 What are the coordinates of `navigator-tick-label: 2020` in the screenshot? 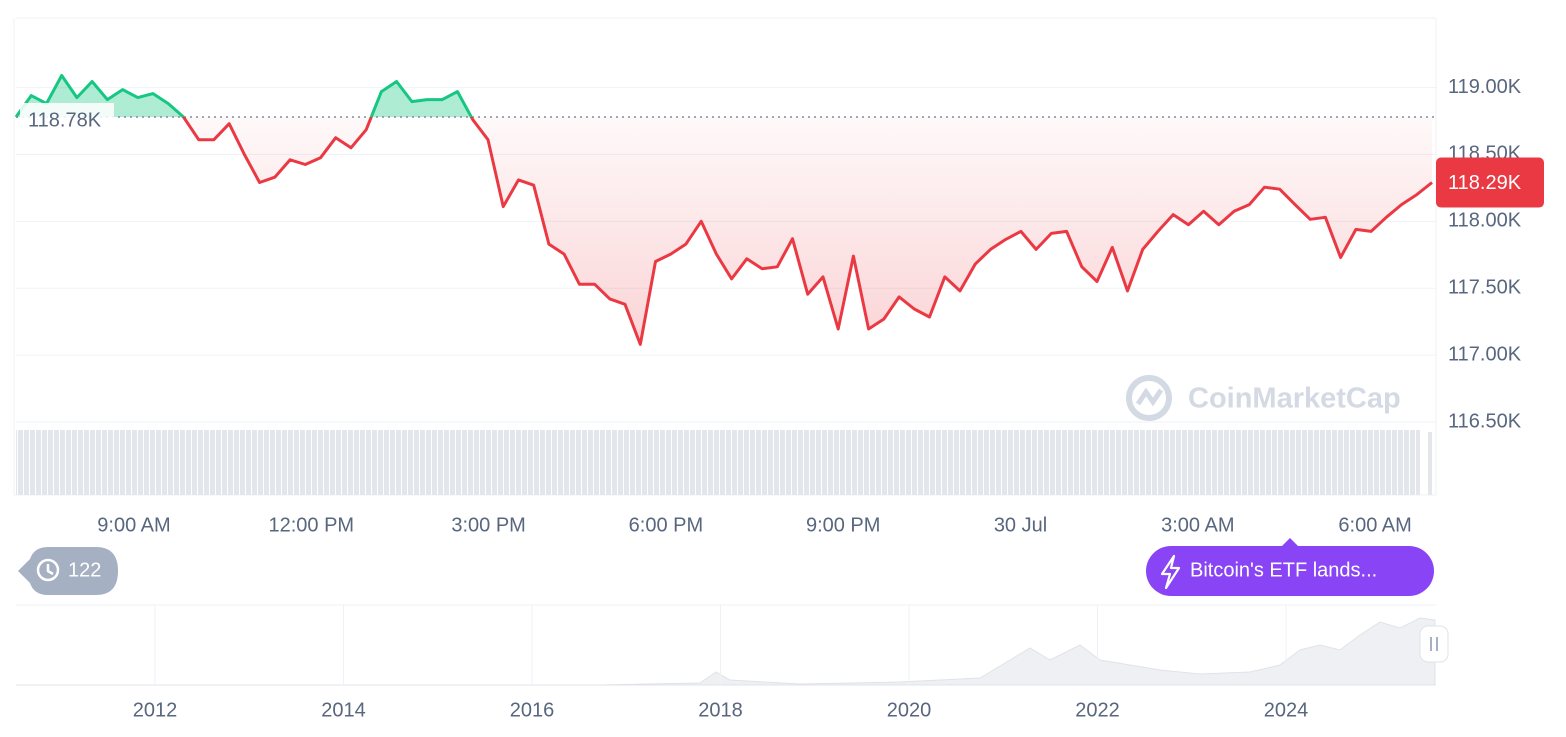 It's located at (909, 710).